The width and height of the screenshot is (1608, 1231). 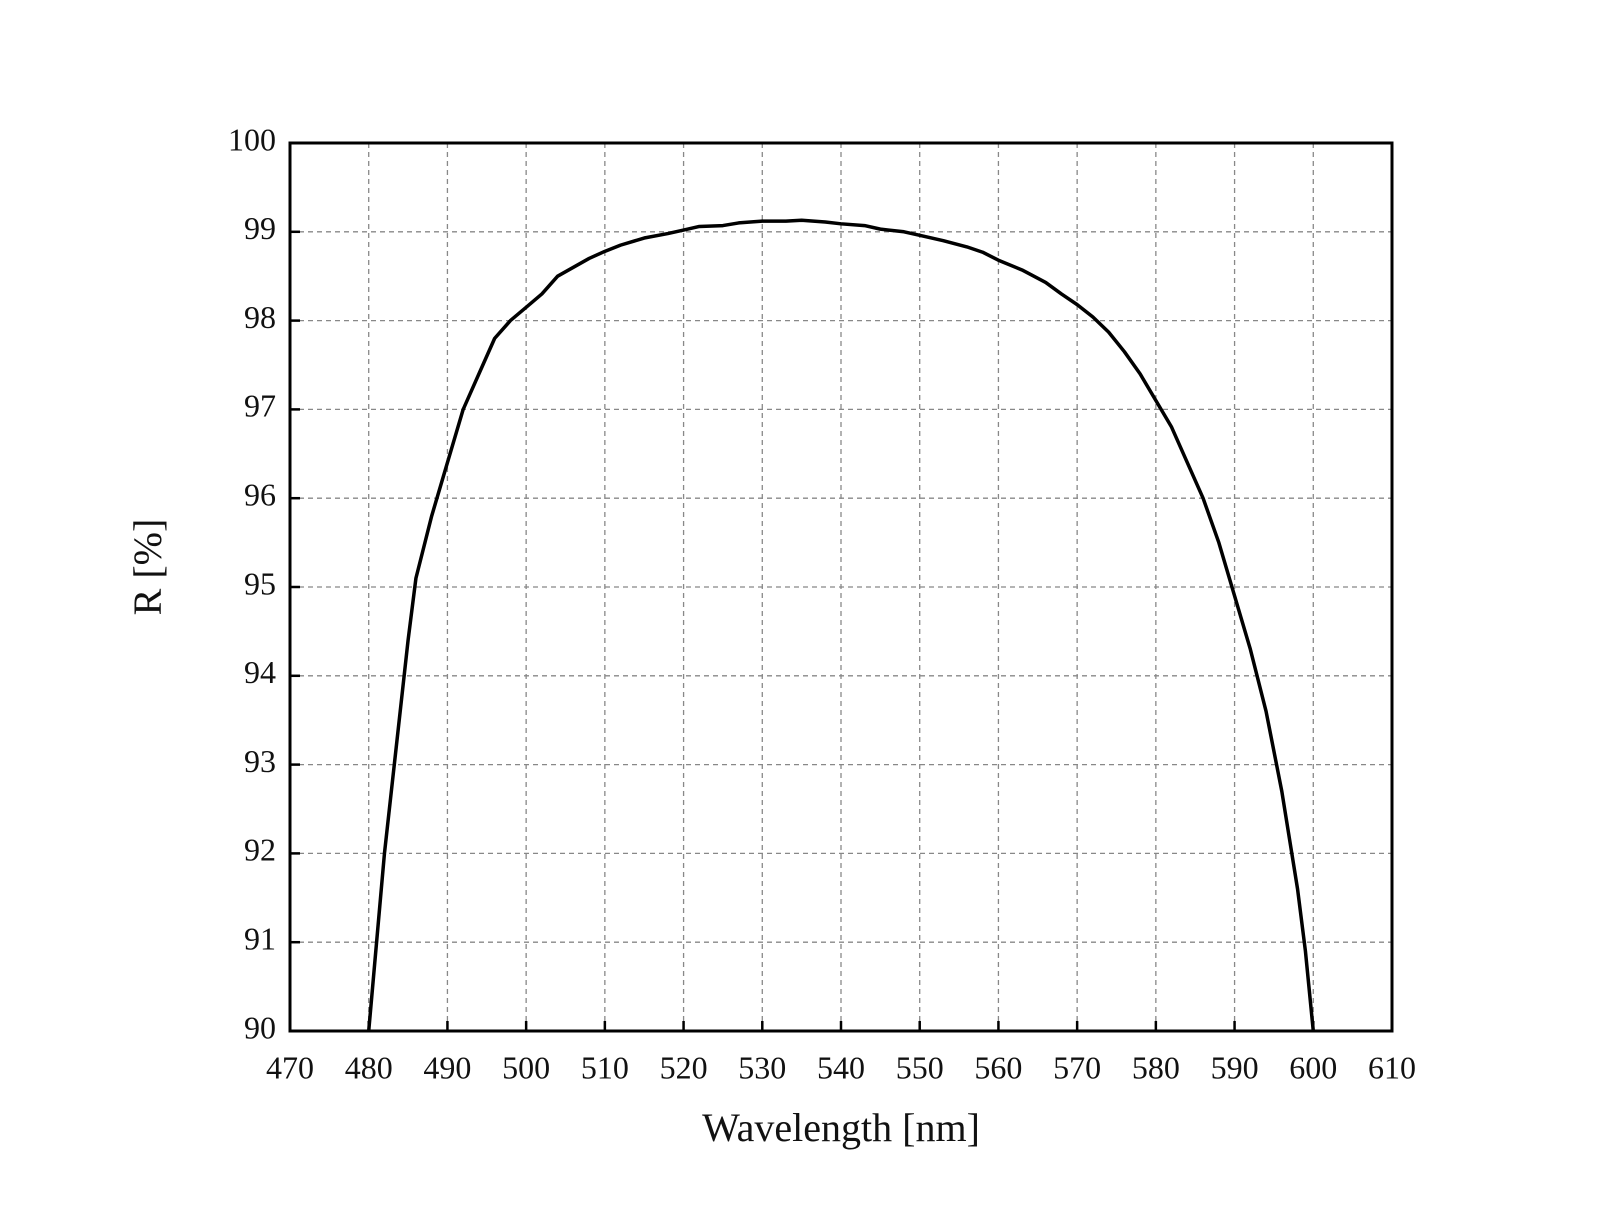 I want to click on x-tick-label: 570, so click(x=1077, y=1067).